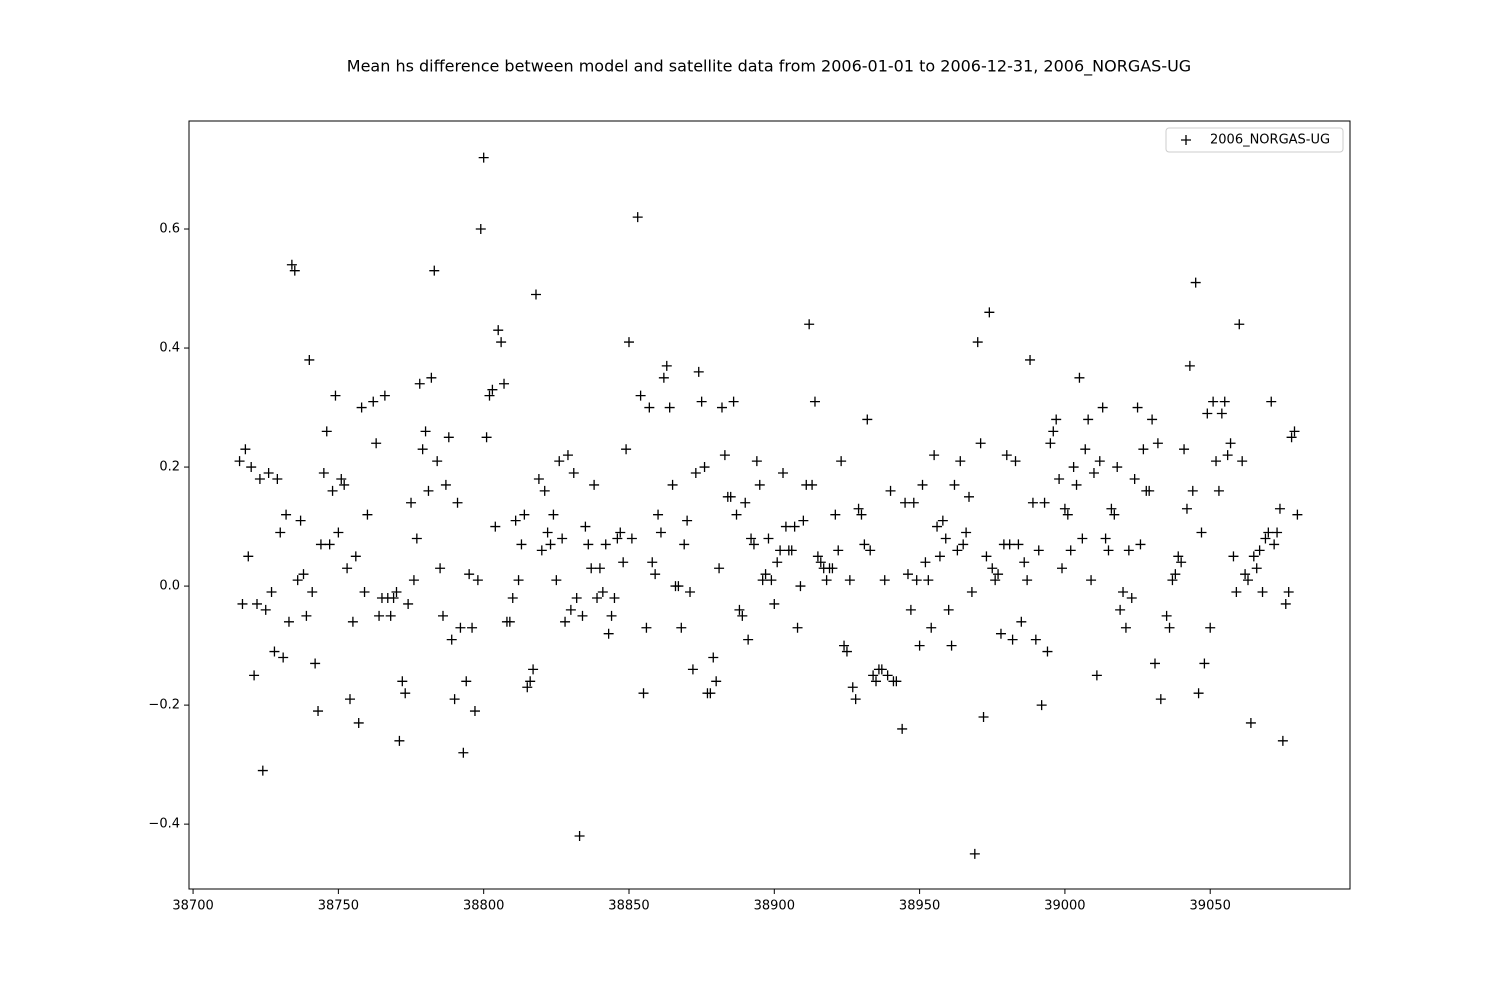 This screenshot has width=1500, height=1000. I want to click on y-tick-label: 0.2, so click(169, 467).